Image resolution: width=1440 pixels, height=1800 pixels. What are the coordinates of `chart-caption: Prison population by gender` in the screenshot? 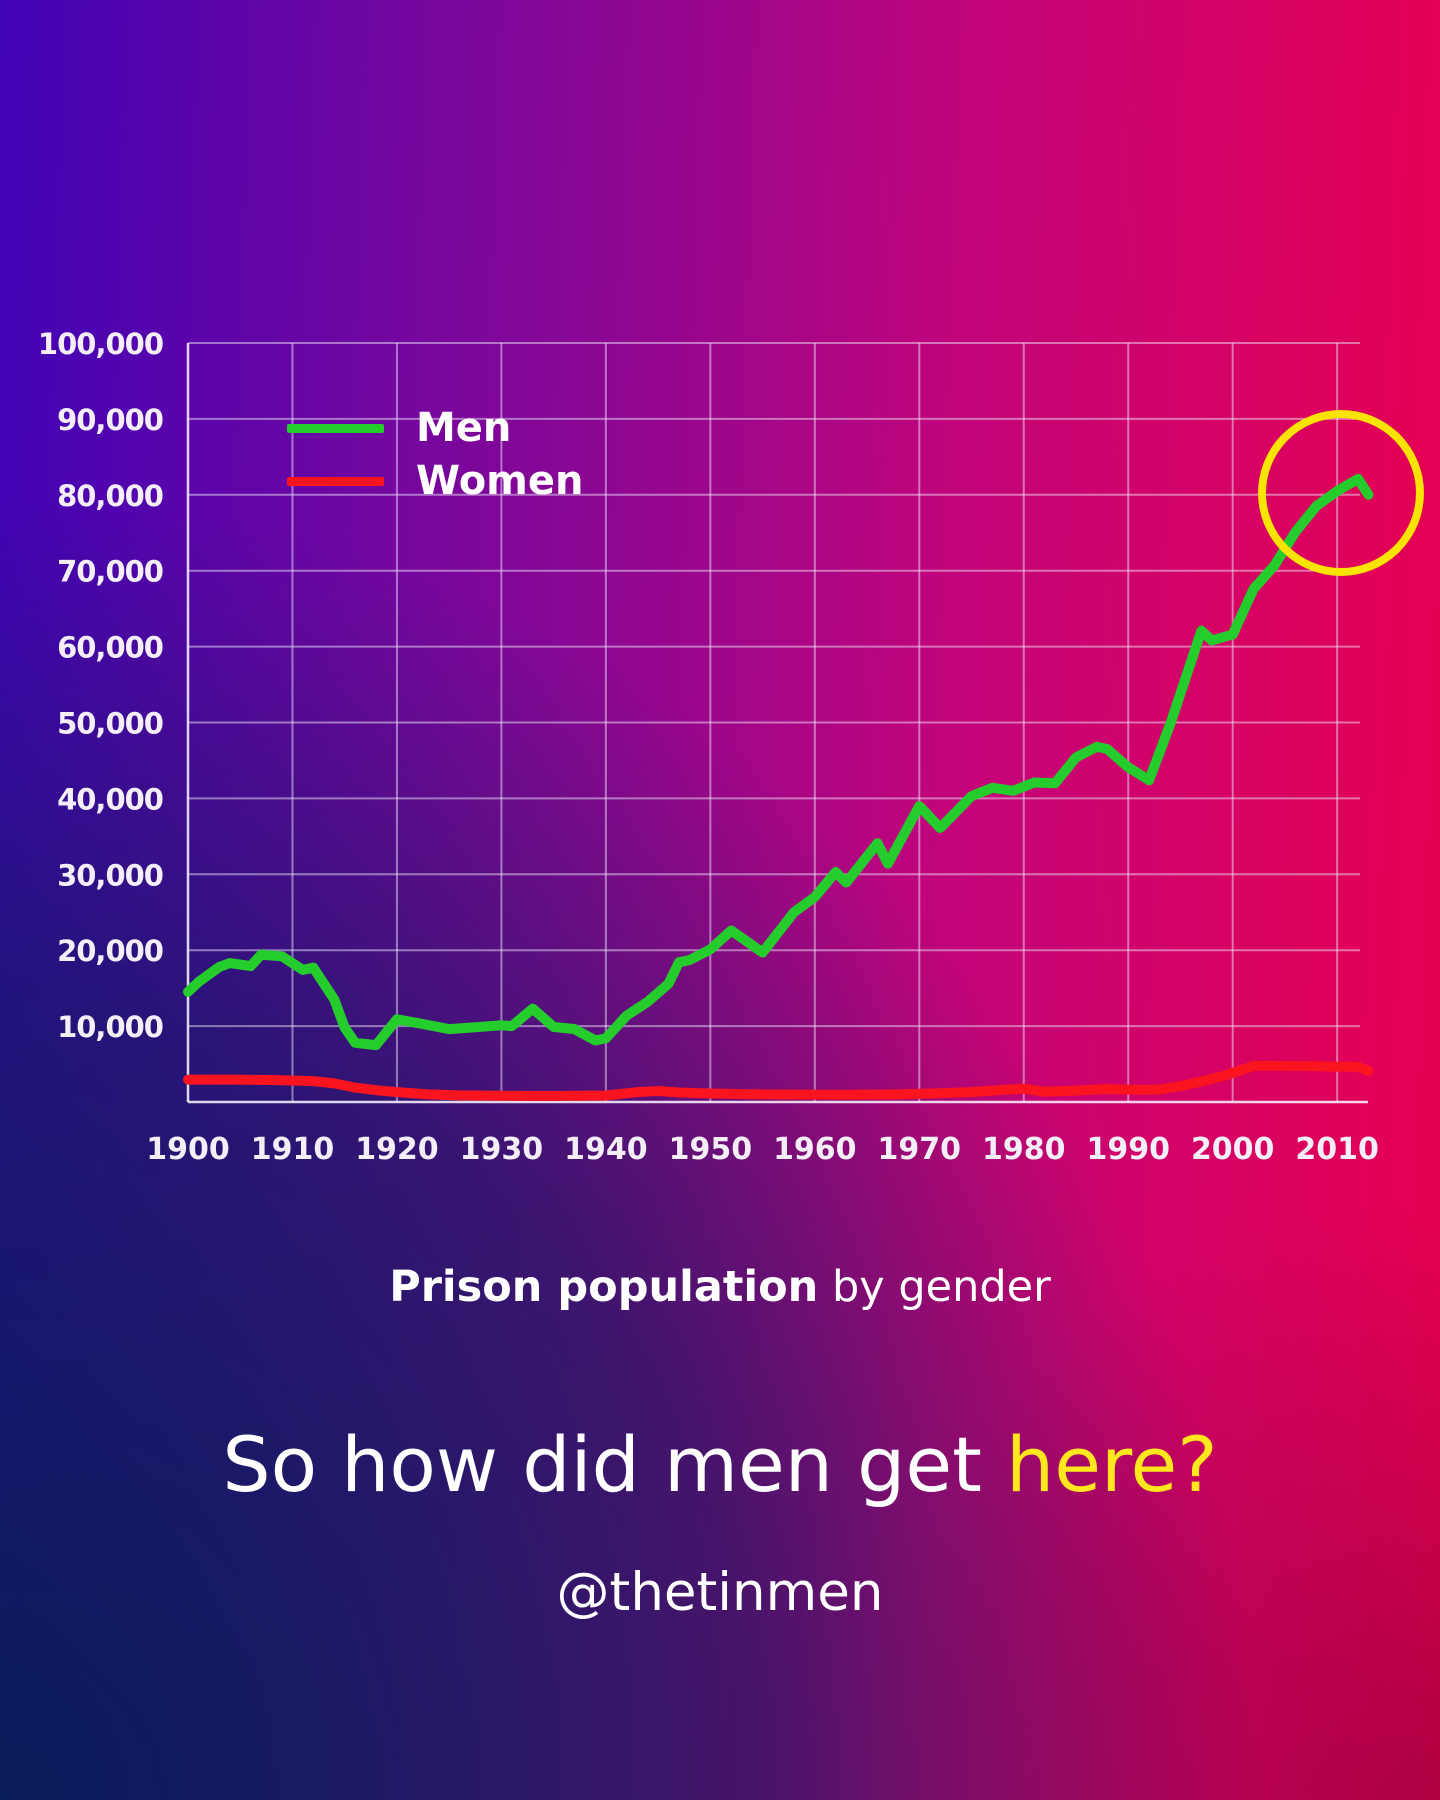 It's located at (720, 1287).